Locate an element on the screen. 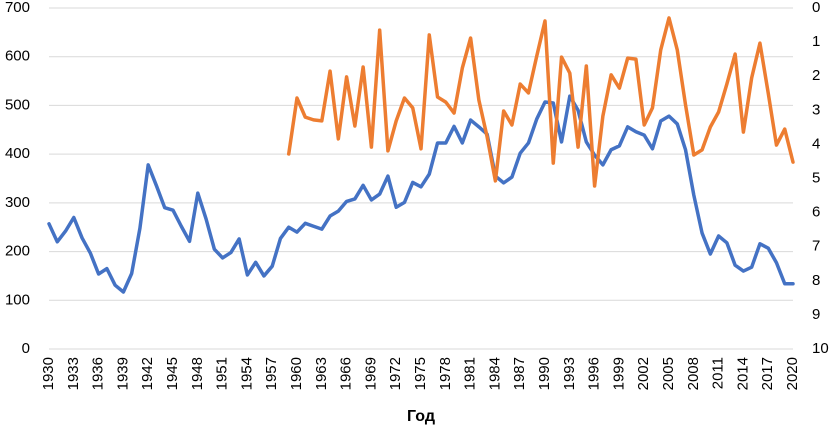 The height and width of the screenshot is (427, 834). x-tick-label: 1969 is located at coordinates (370, 373).